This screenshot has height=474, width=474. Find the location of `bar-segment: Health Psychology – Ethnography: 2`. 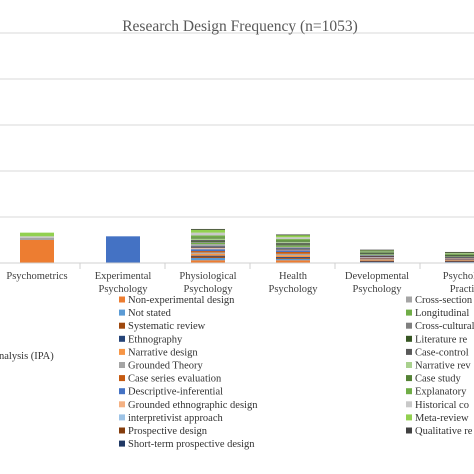

bar-segment: Health Psychology – Ethnography: 2 is located at coordinates (293, 257).